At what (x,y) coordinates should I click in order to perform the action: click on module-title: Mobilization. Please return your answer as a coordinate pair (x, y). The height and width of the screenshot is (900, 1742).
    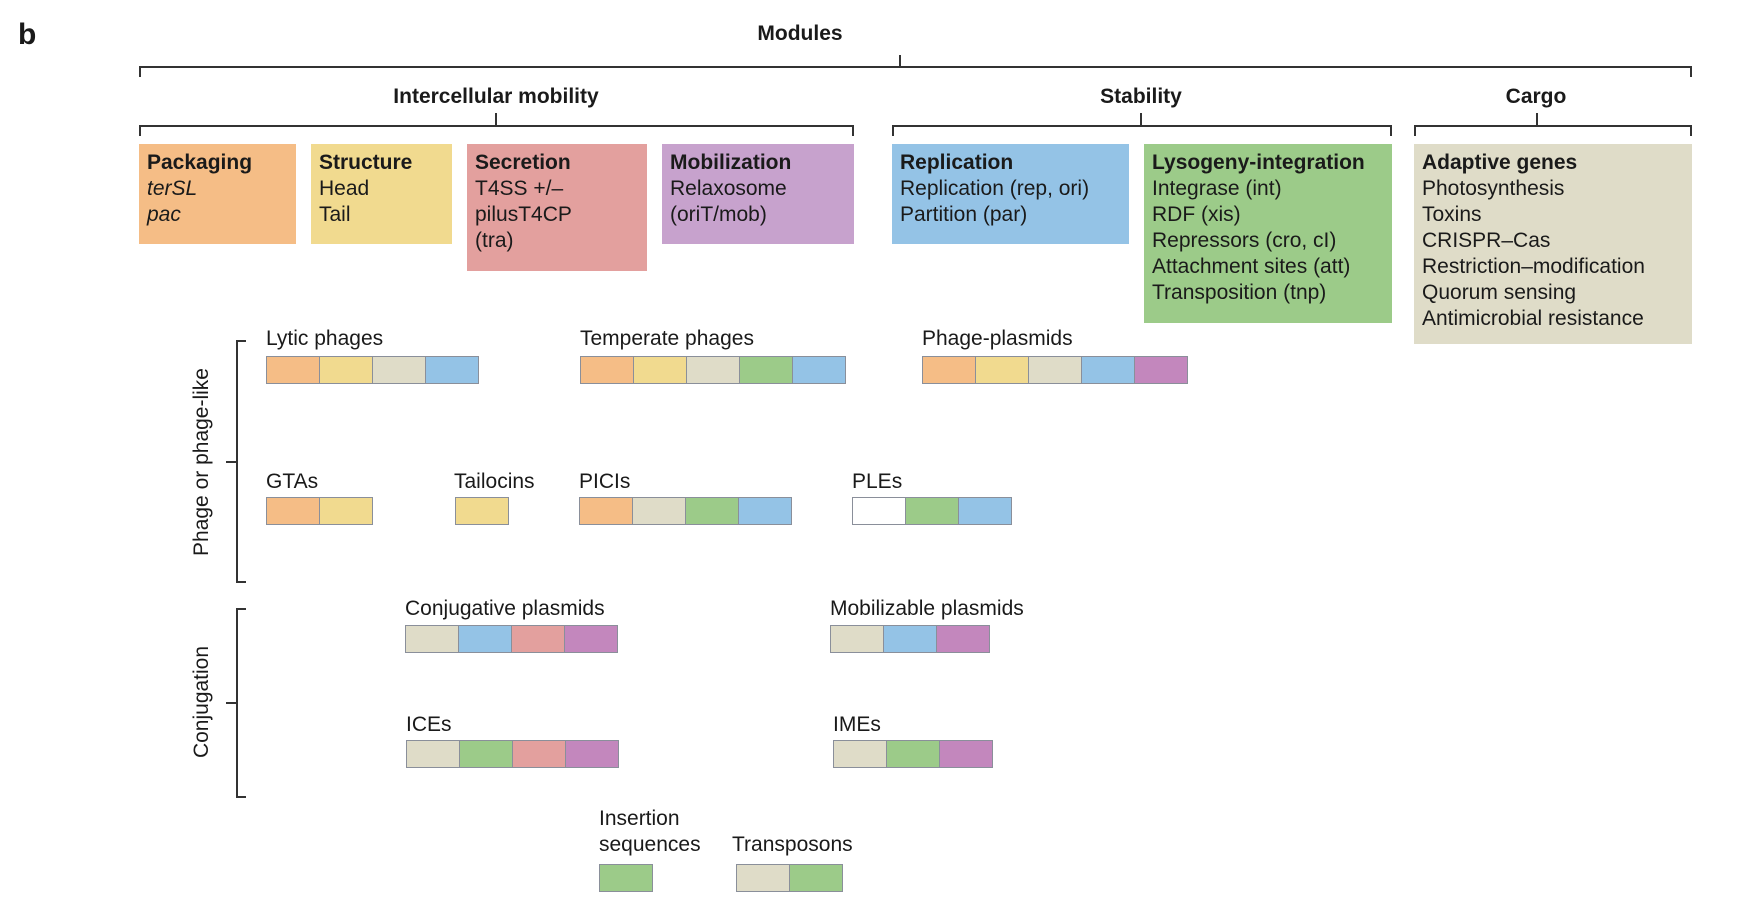
    Looking at the image, I should click on (731, 162).